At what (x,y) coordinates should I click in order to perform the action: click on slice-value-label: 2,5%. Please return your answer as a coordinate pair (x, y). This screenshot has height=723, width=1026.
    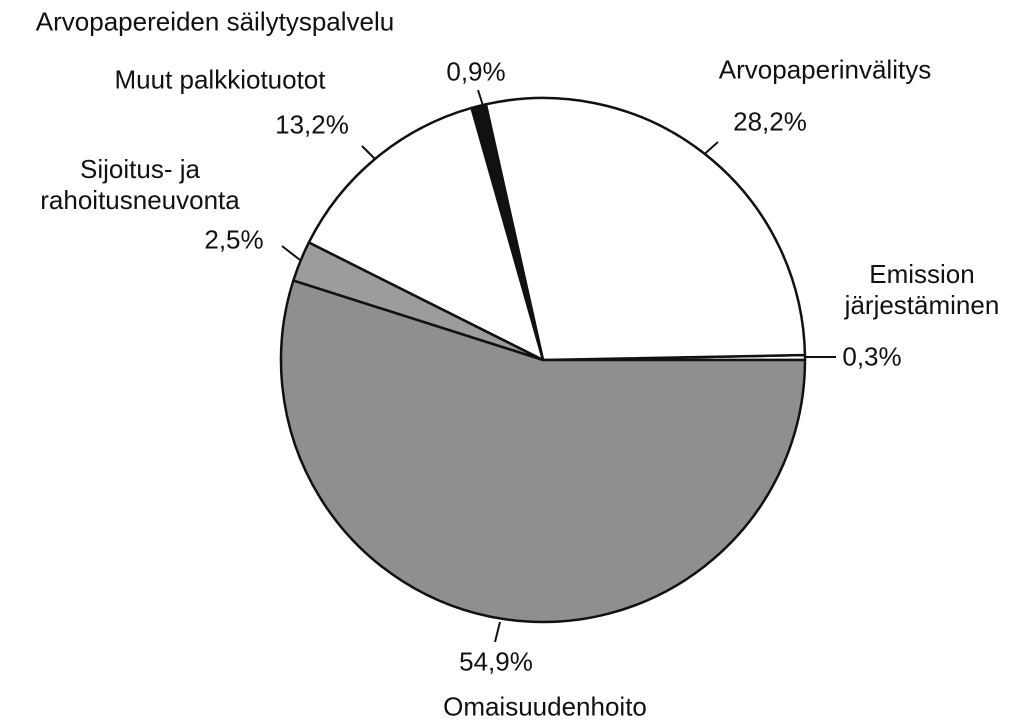
    Looking at the image, I should click on (234, 239).